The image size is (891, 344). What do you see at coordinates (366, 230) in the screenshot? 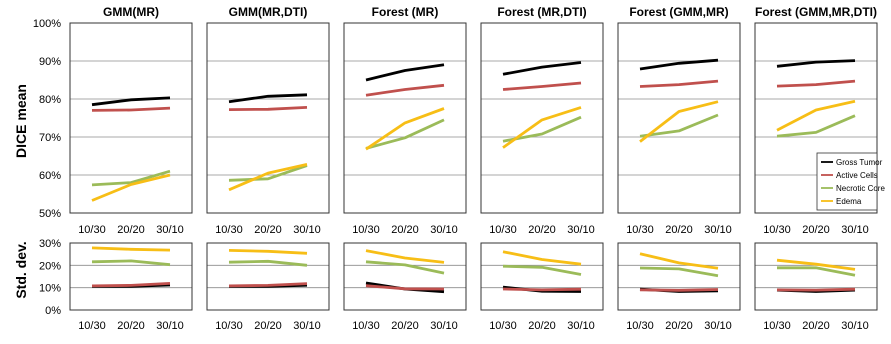
I see `x-tick-top-2-0: 10/30` at bounding box center [366, 230].